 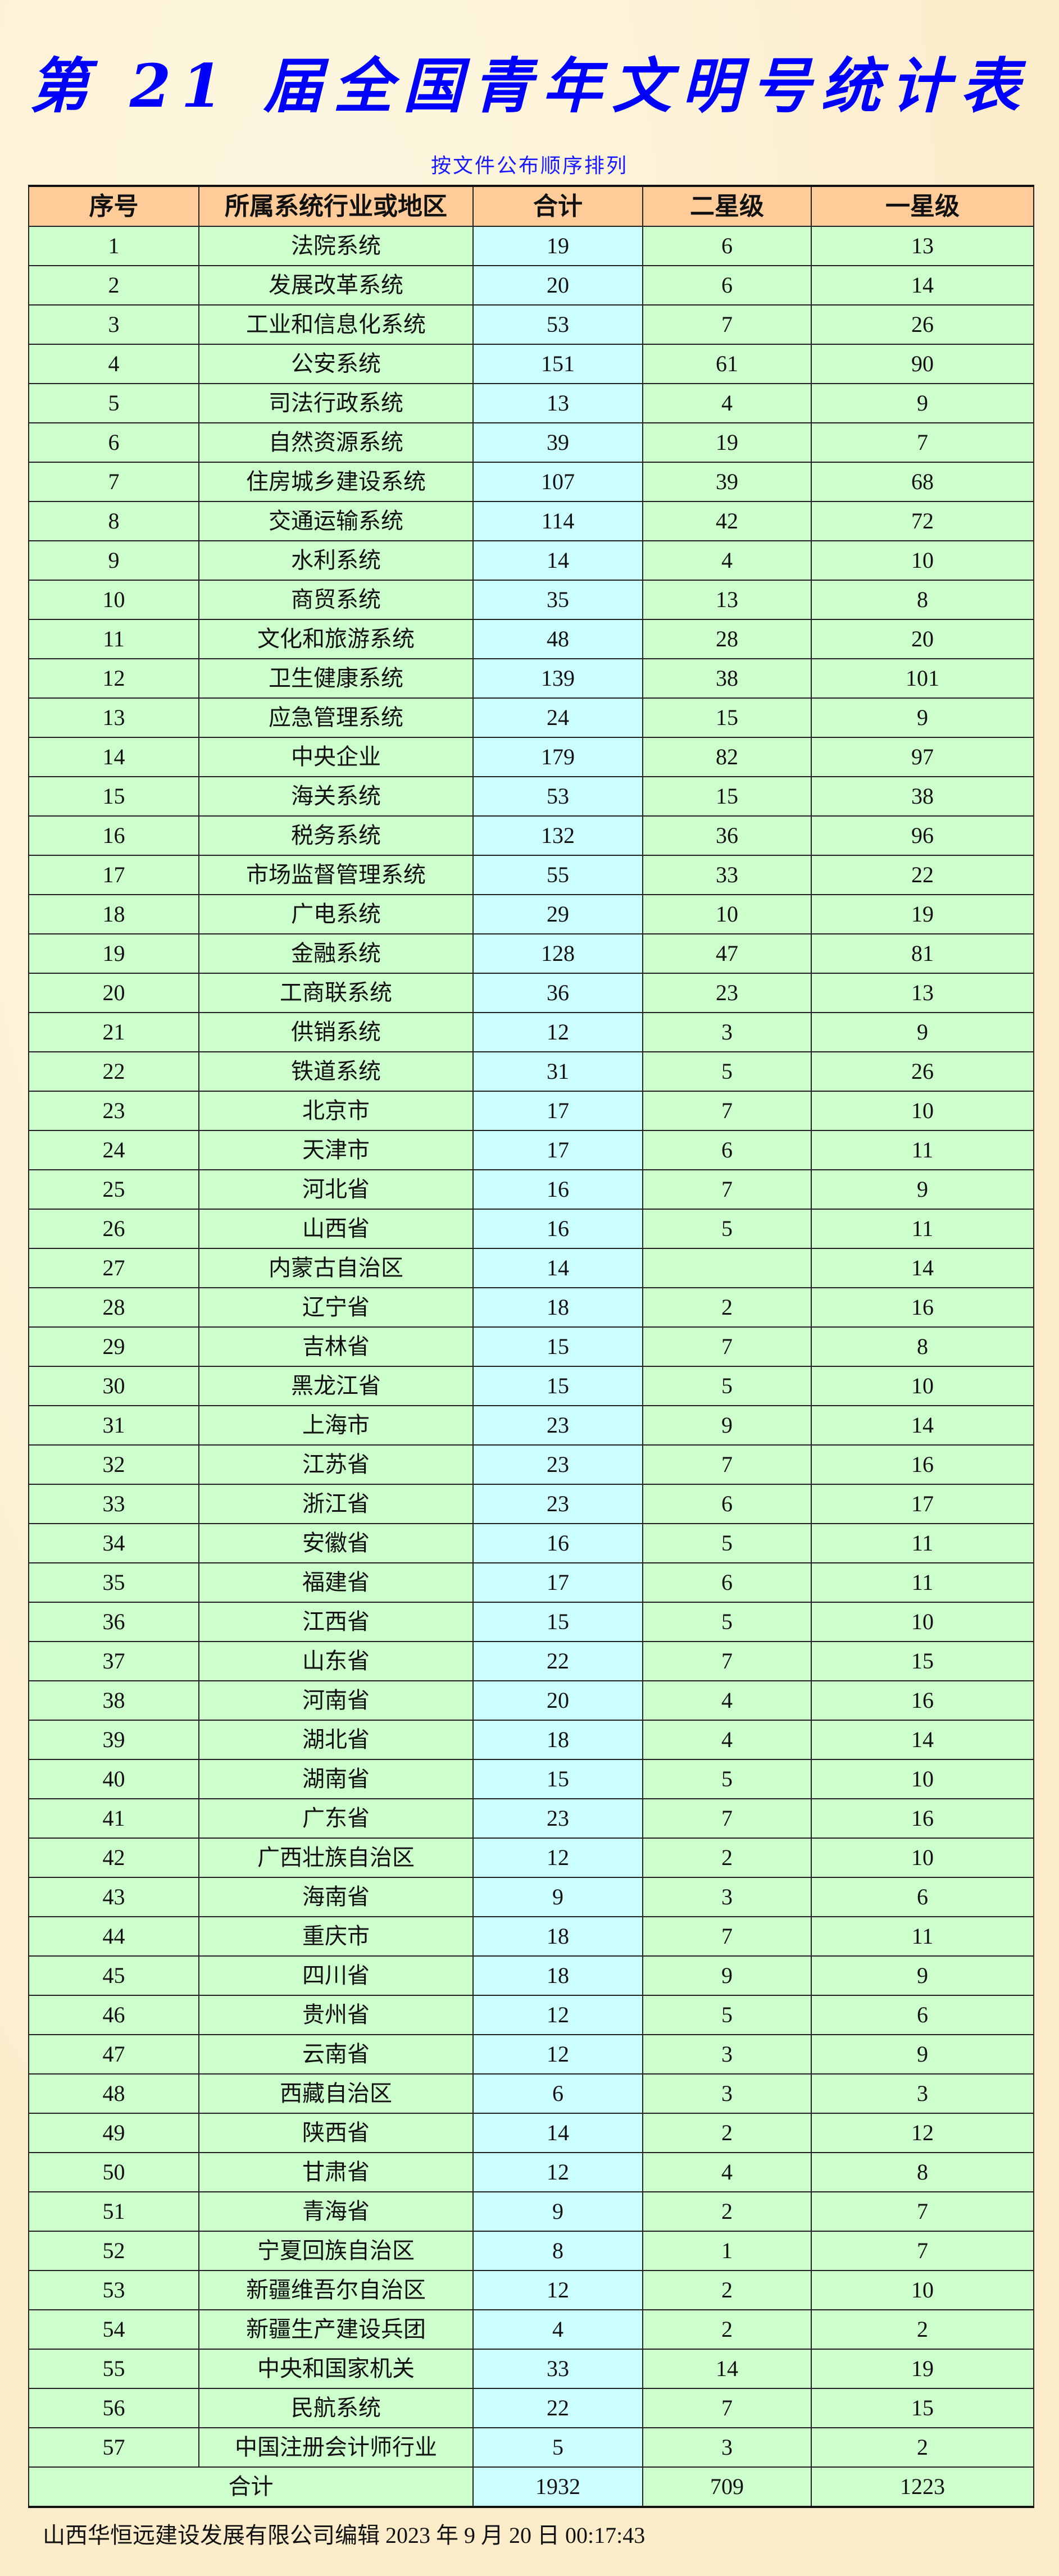 I want to click on summary-two-star: 709, so click(x=727, y=2487).